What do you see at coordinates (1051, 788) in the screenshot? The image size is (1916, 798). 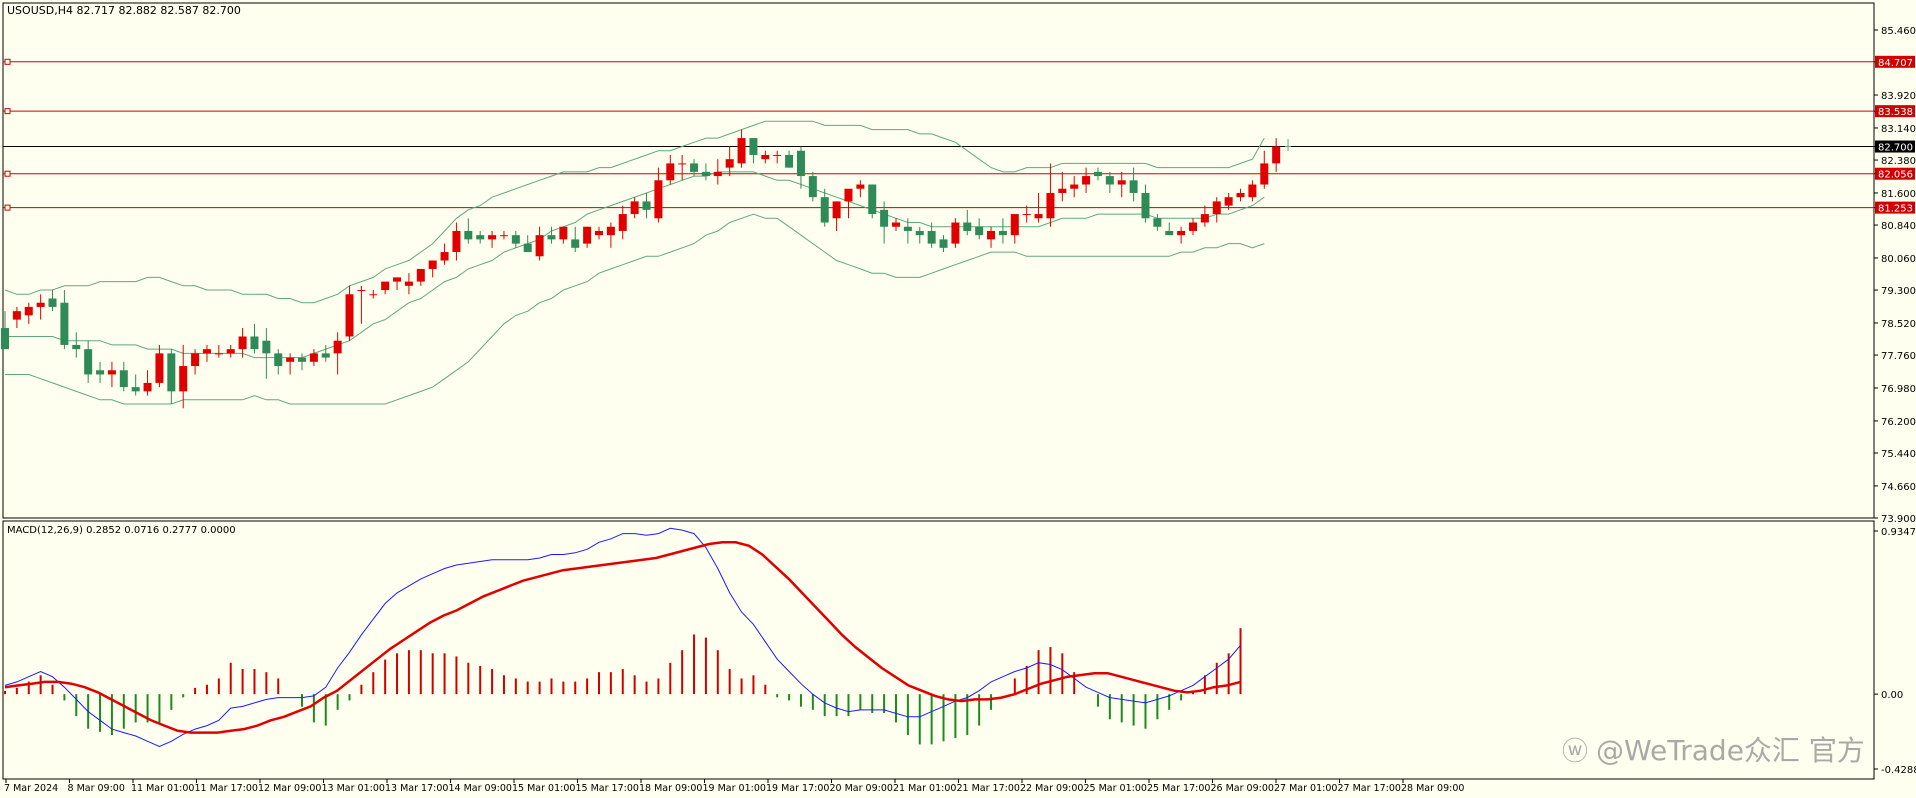 I see `time-tick-label: 22 Mar 09:00` at bounding box center [1051, 788].